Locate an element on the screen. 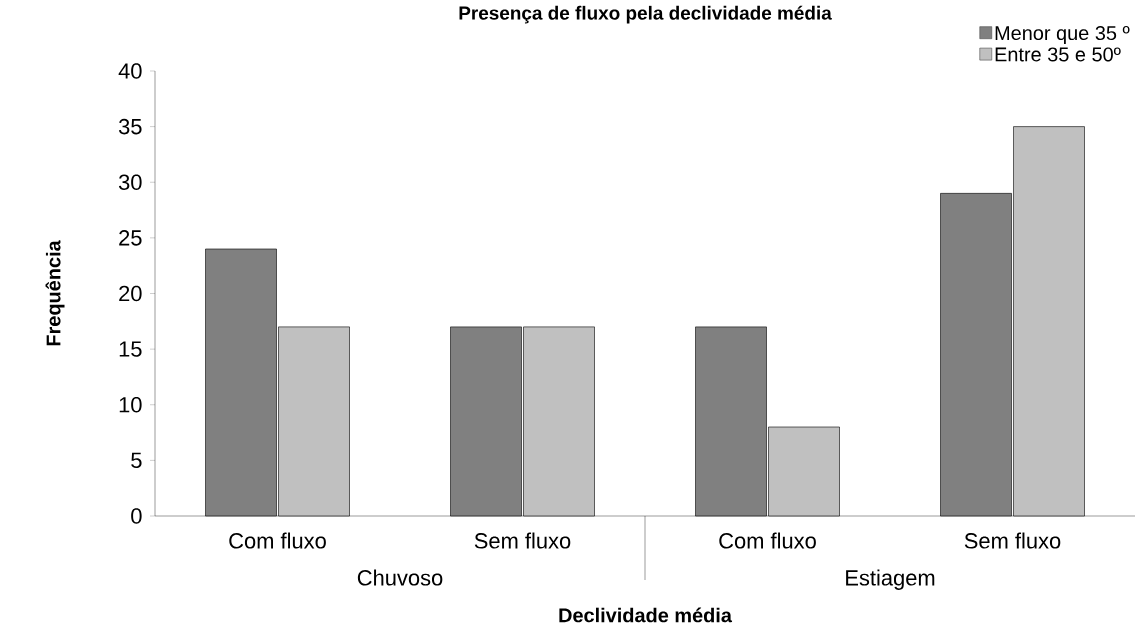  y-tick-label: 40 is located at coordinates (130, 71).